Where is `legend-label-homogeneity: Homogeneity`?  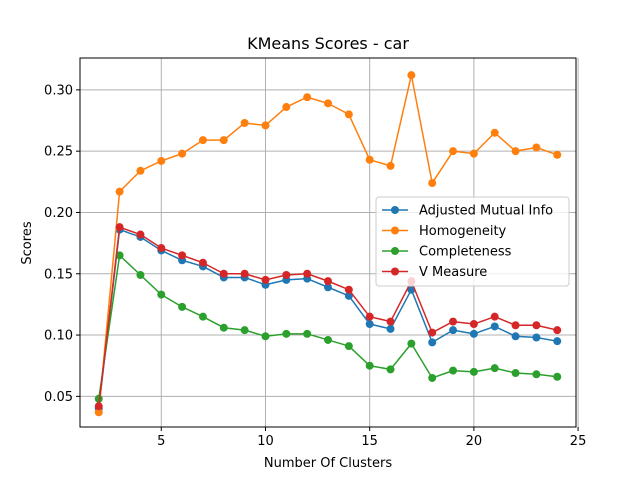 legend-label-homogeneity: Homogeneity is located at coordinates (463, 231).